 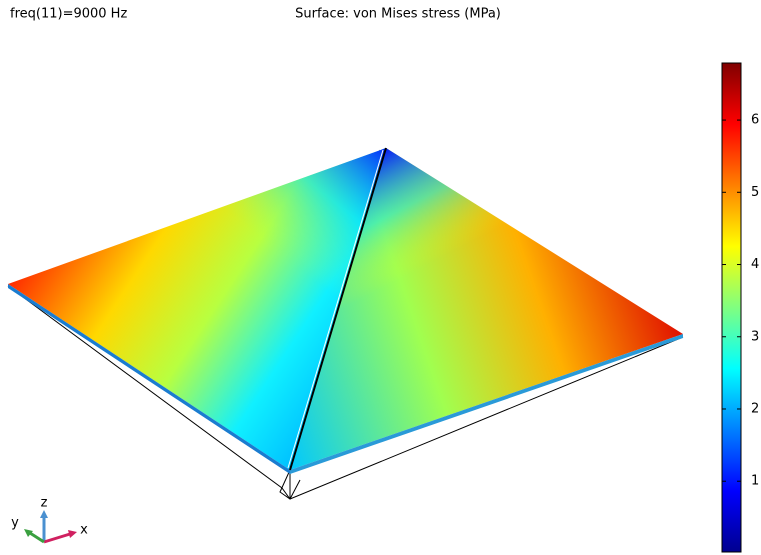 What do you see at coordinates (84, 530) in the screenshot?
I see `axis-label-x: x` at bounding box center [84, 530].